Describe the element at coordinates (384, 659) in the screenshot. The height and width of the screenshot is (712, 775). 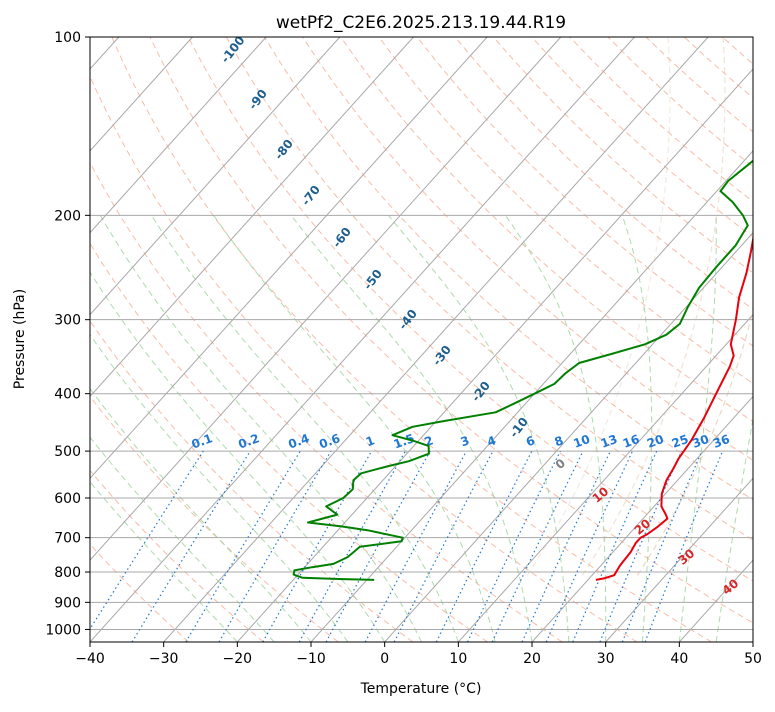
I see `x-tick-label: 0` at that location.